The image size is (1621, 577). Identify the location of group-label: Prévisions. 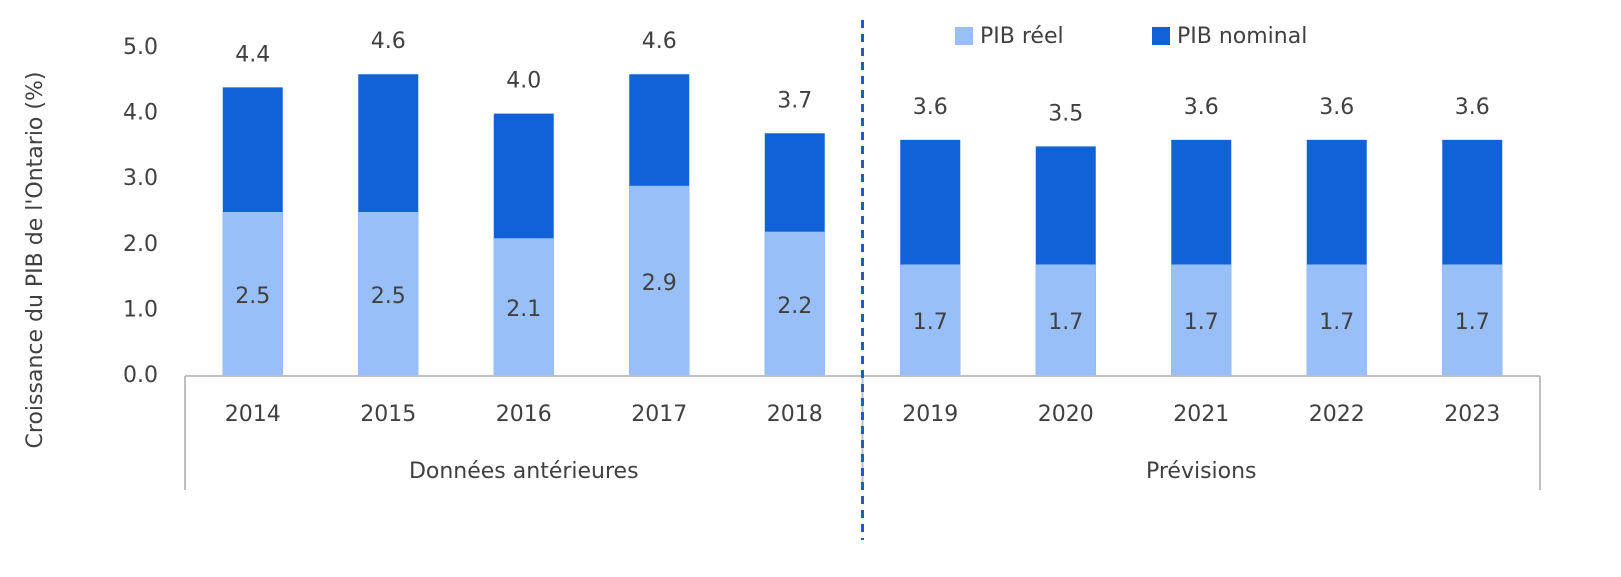
(1201, 471).